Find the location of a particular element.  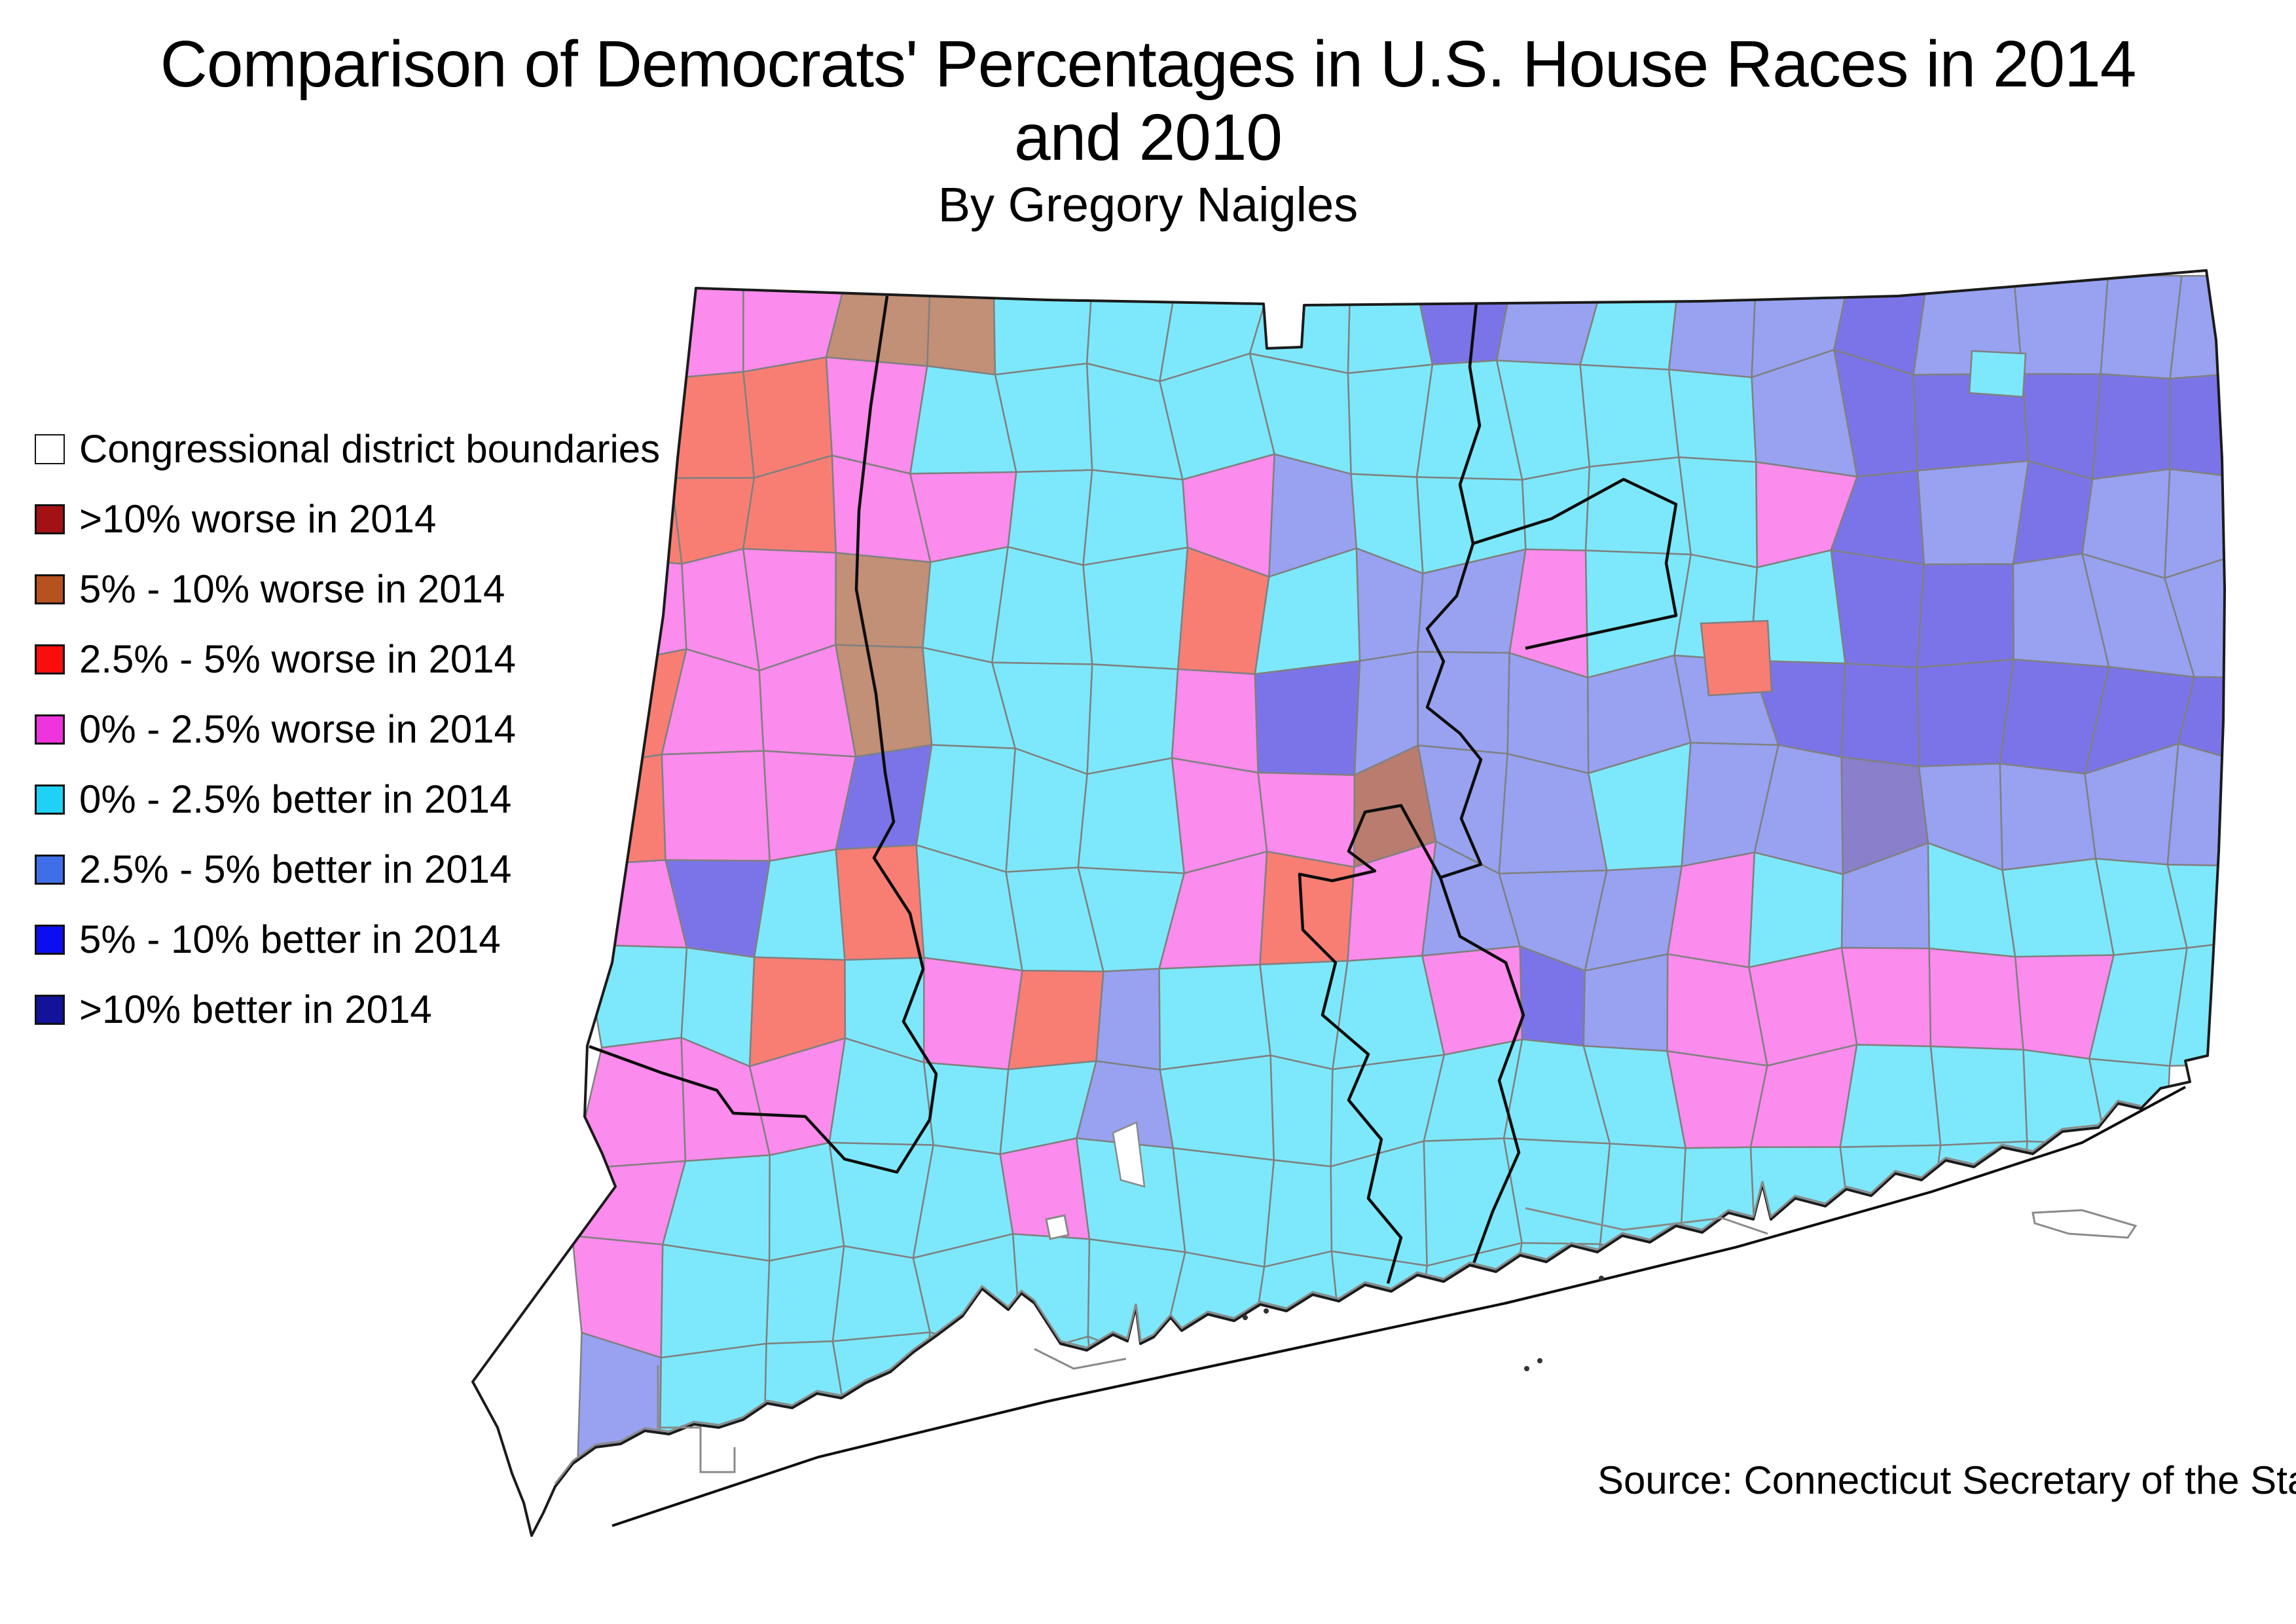

congressional-district-boundary is located at coordinates (1390, 793).